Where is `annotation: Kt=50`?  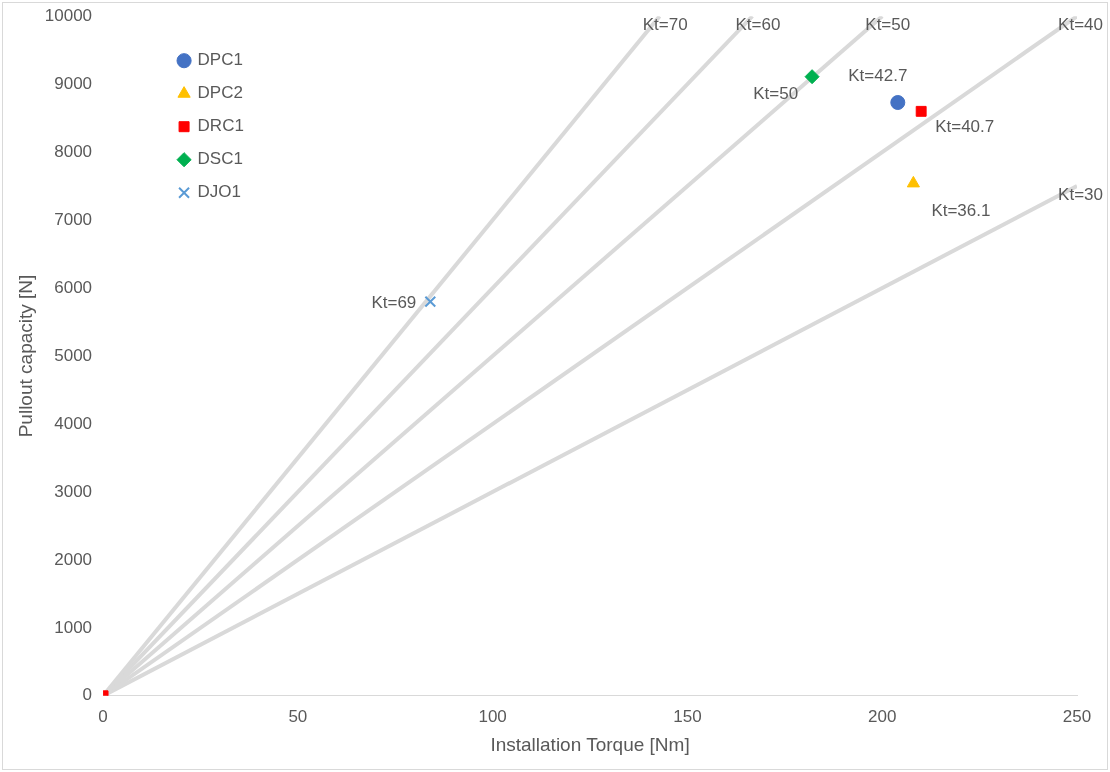
annotation: Kt=50 is located at coordinates (776, 94).